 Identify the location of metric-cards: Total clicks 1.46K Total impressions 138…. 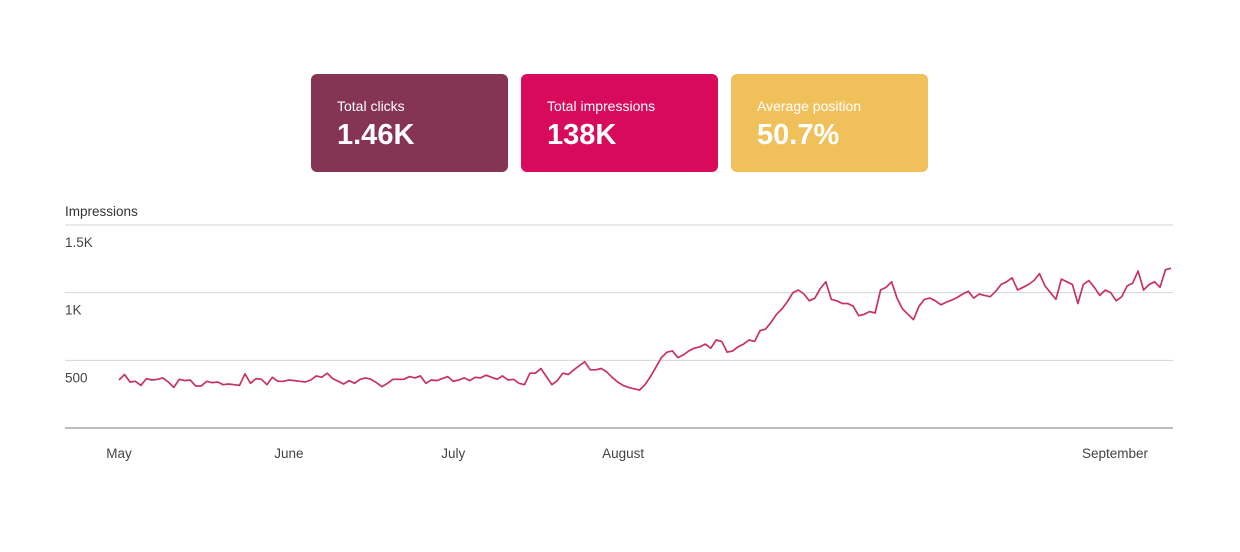
(619, 123).